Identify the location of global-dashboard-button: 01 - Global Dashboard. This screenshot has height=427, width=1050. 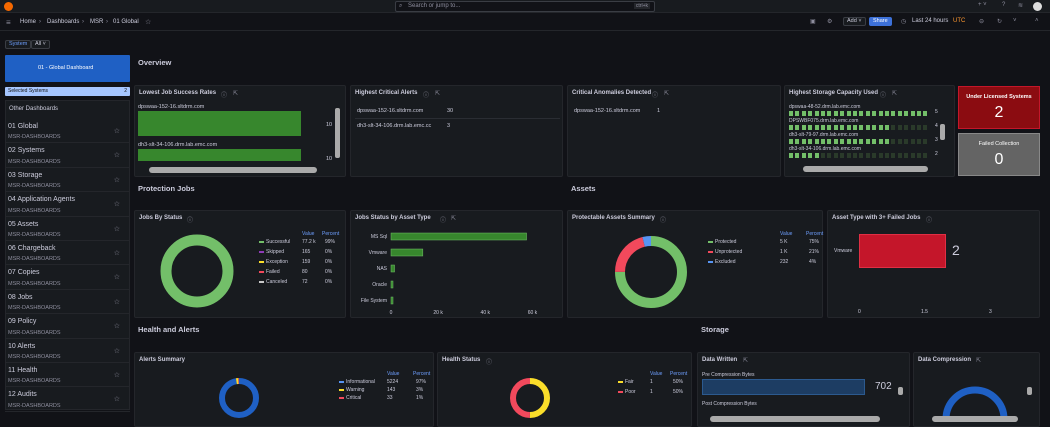
(67, 68).